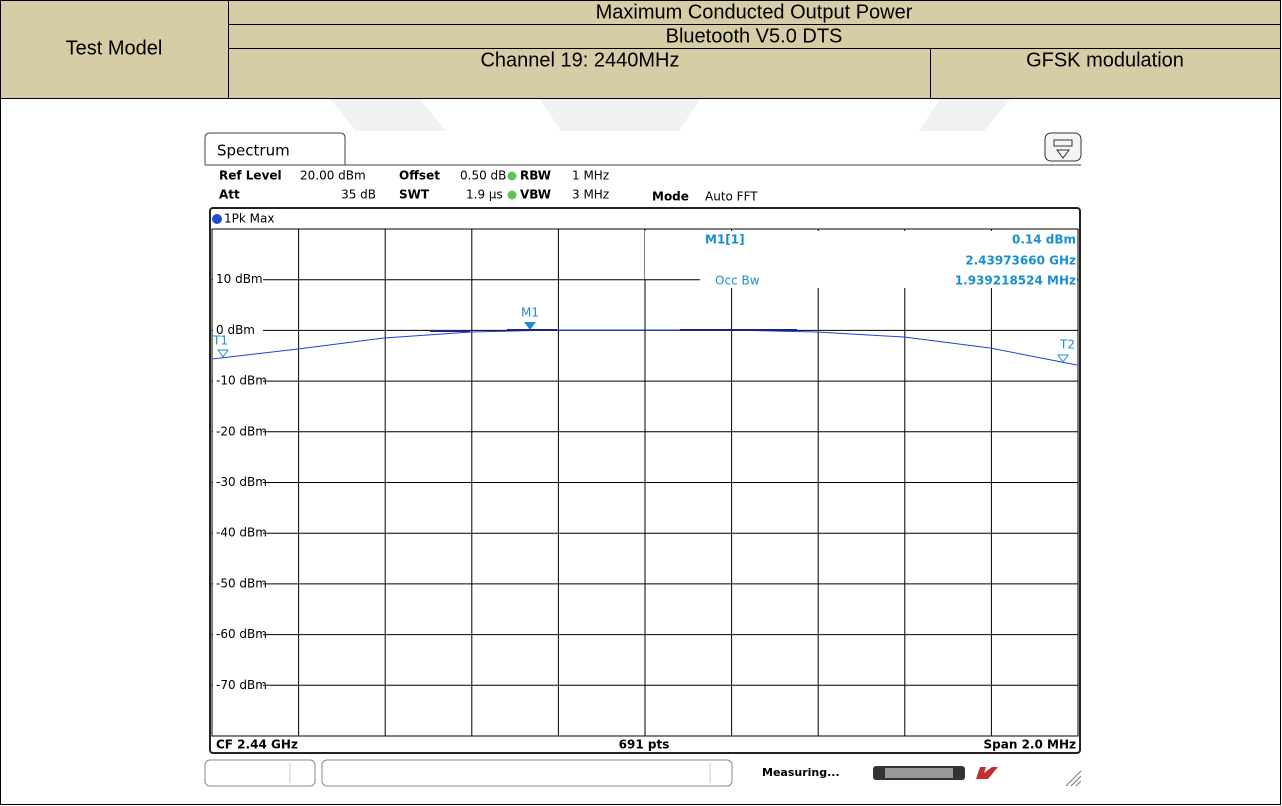 The height and width of the screenshot is (806, 1282). Describe the element at coordinates (484, 195) in the screenshot. I see `setting-value: 1.9 µs` at that location.